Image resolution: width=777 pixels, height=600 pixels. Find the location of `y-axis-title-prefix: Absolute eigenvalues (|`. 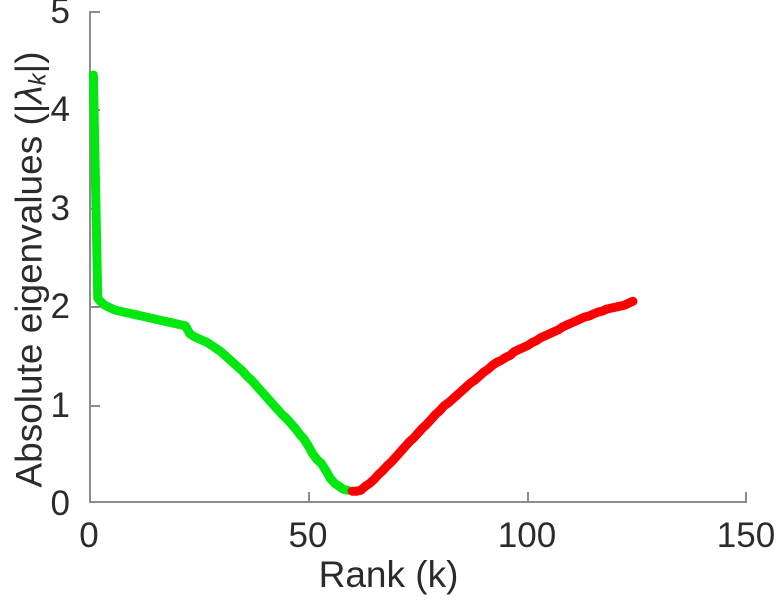

y-axis-title-prefix: Absolute eigenvalues (| is located at coordinates (29, 295).